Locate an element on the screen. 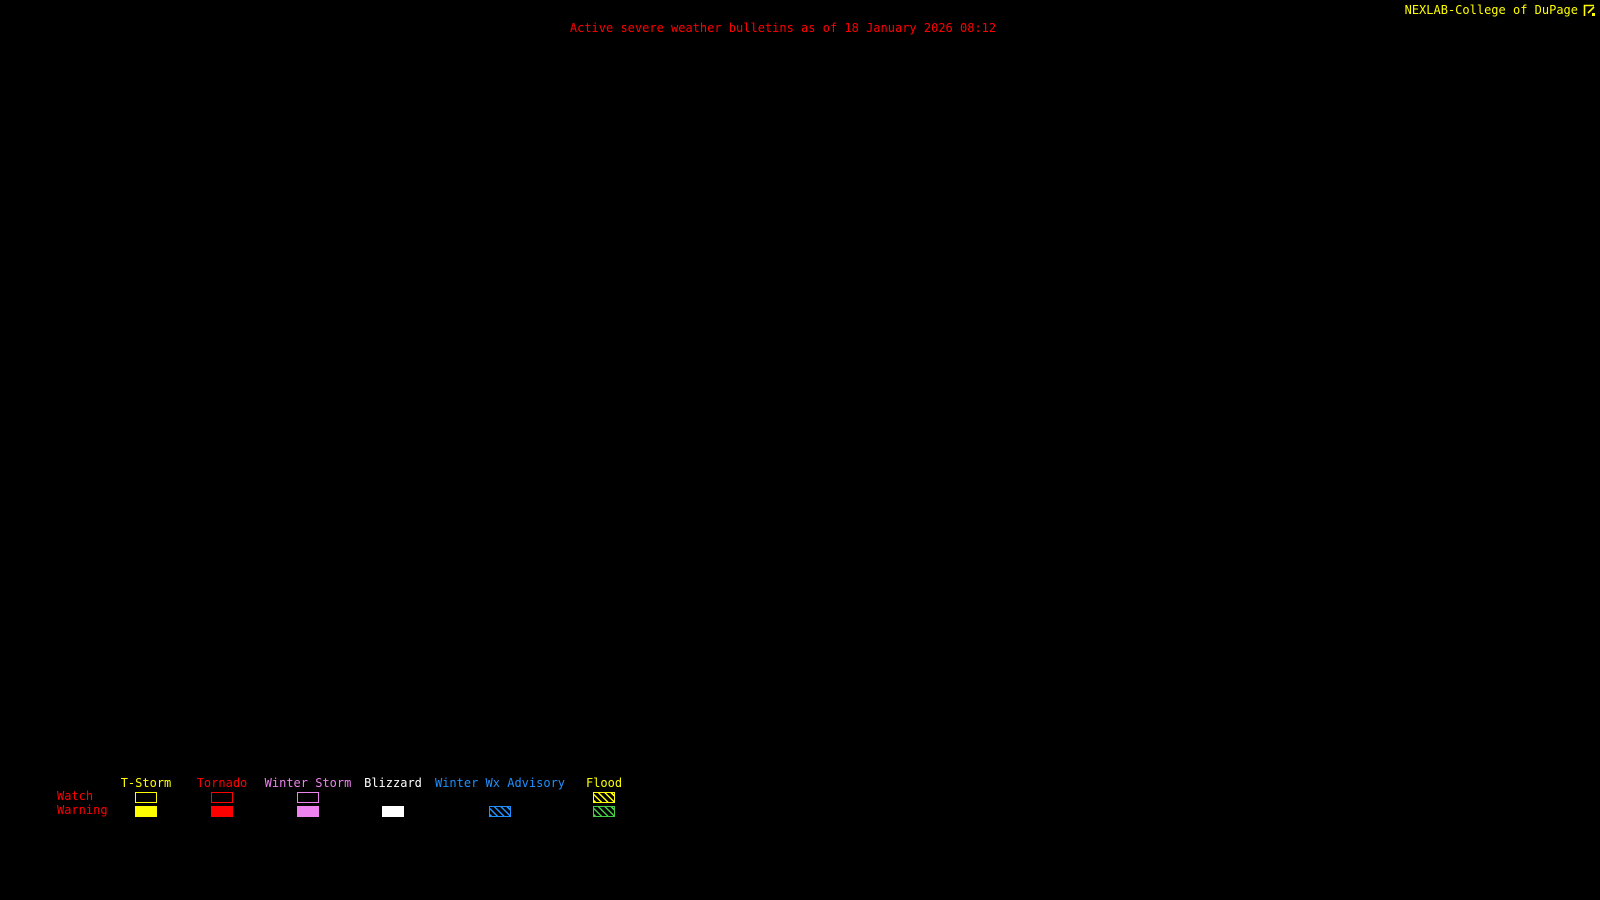 This screenshot has height=900, width=1600. legend-header-tstorm: T-Storm is located at coordinates (146, 783).